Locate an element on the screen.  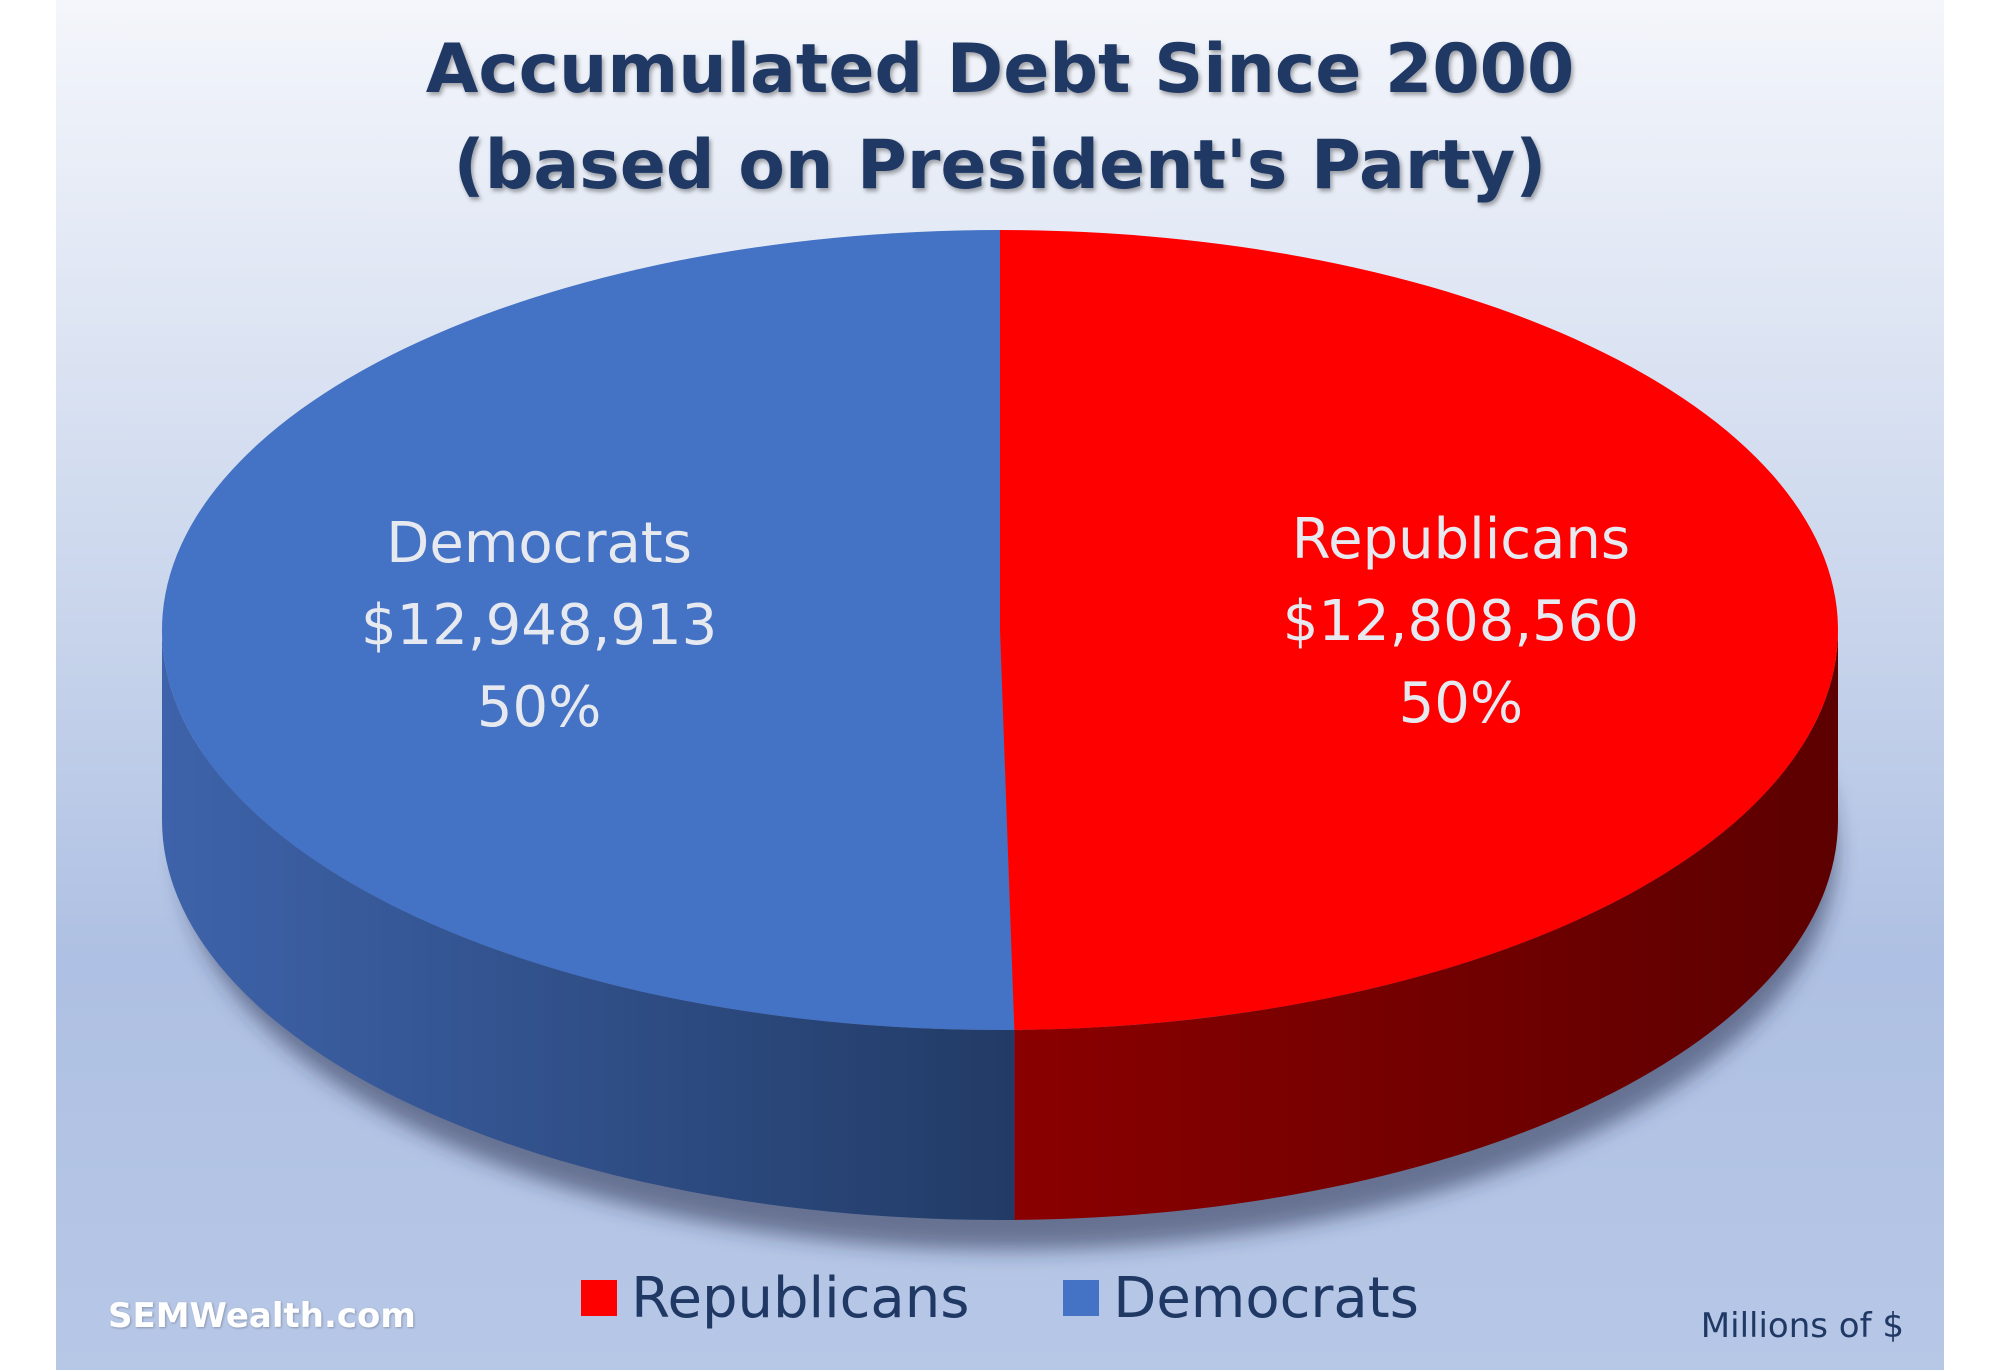
slice-label-democrats-name: Democrats is located at coordinates (539, 543).